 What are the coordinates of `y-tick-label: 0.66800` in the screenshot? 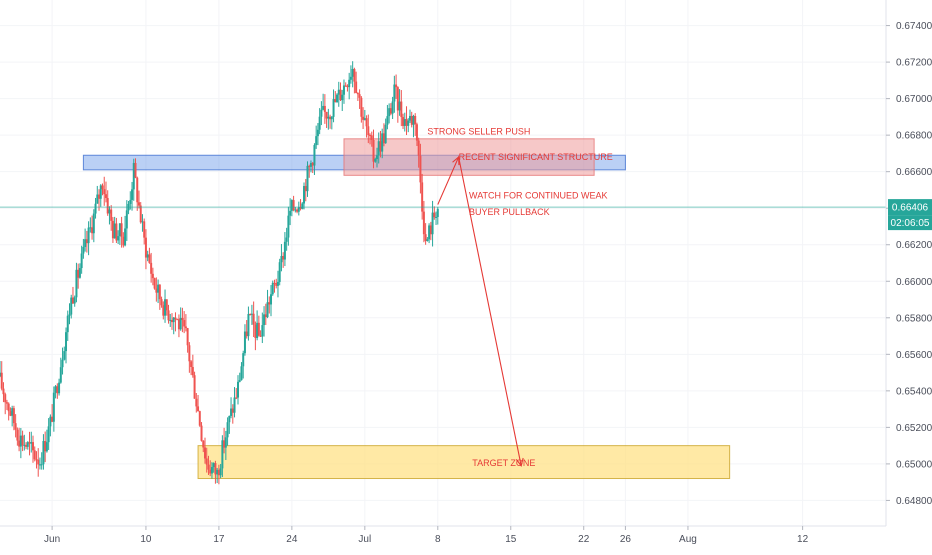 It's located at (914, 136).